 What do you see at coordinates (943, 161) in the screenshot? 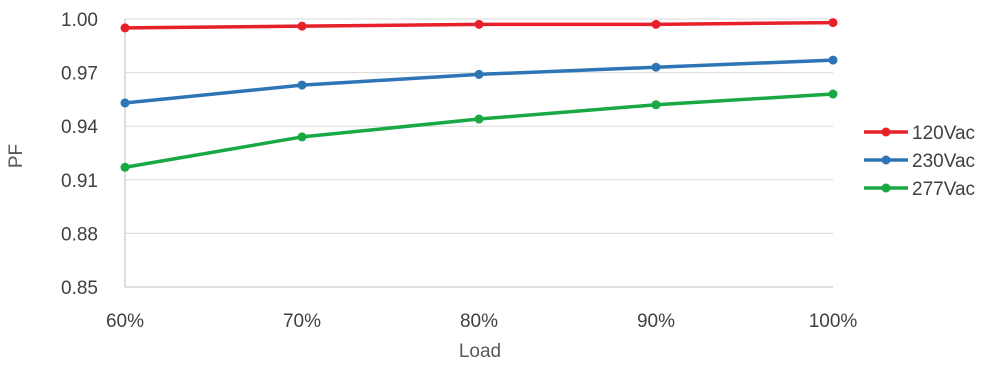
I see `legend-label-230Vac: 230Vac` at bounding box center [943, 161].